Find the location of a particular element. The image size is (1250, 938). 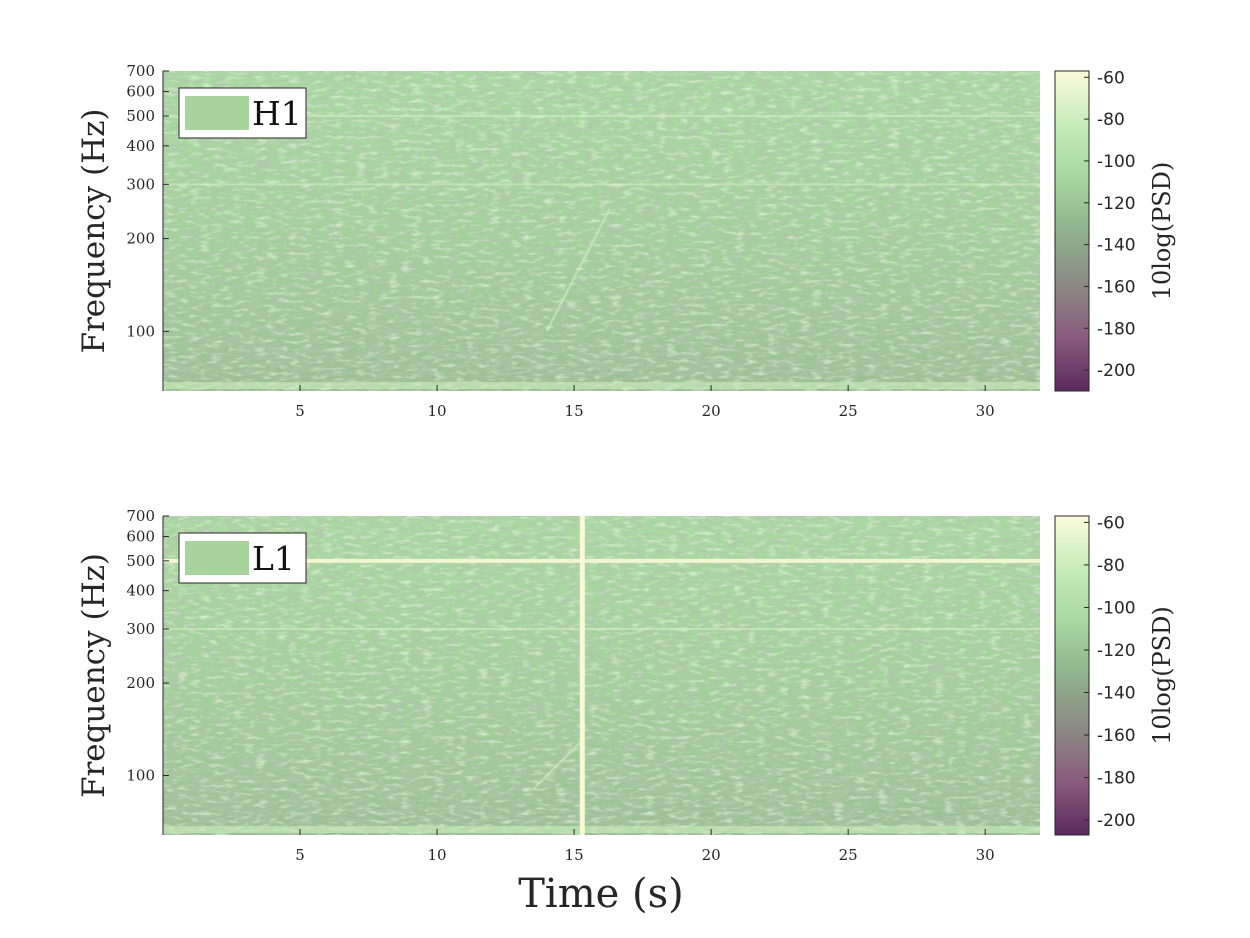

x-axis-label: Time (s) is located at coordinates (601, 894).